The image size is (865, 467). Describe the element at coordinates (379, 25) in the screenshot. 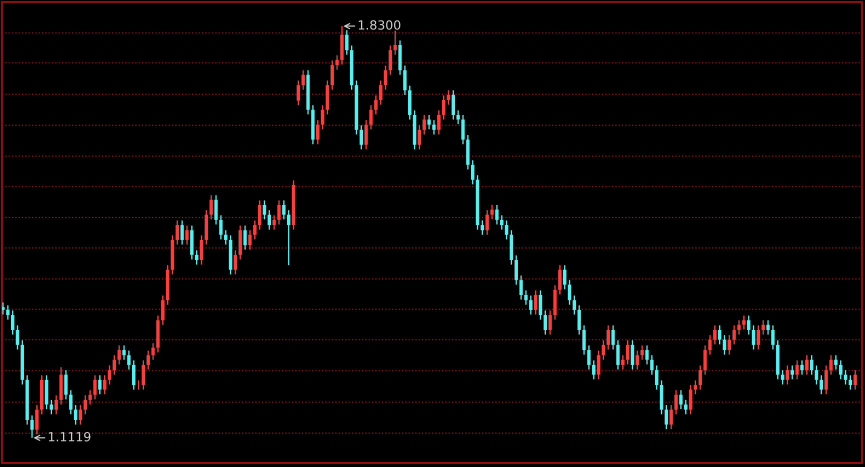

I see `annotation: 1.8300` at that location.